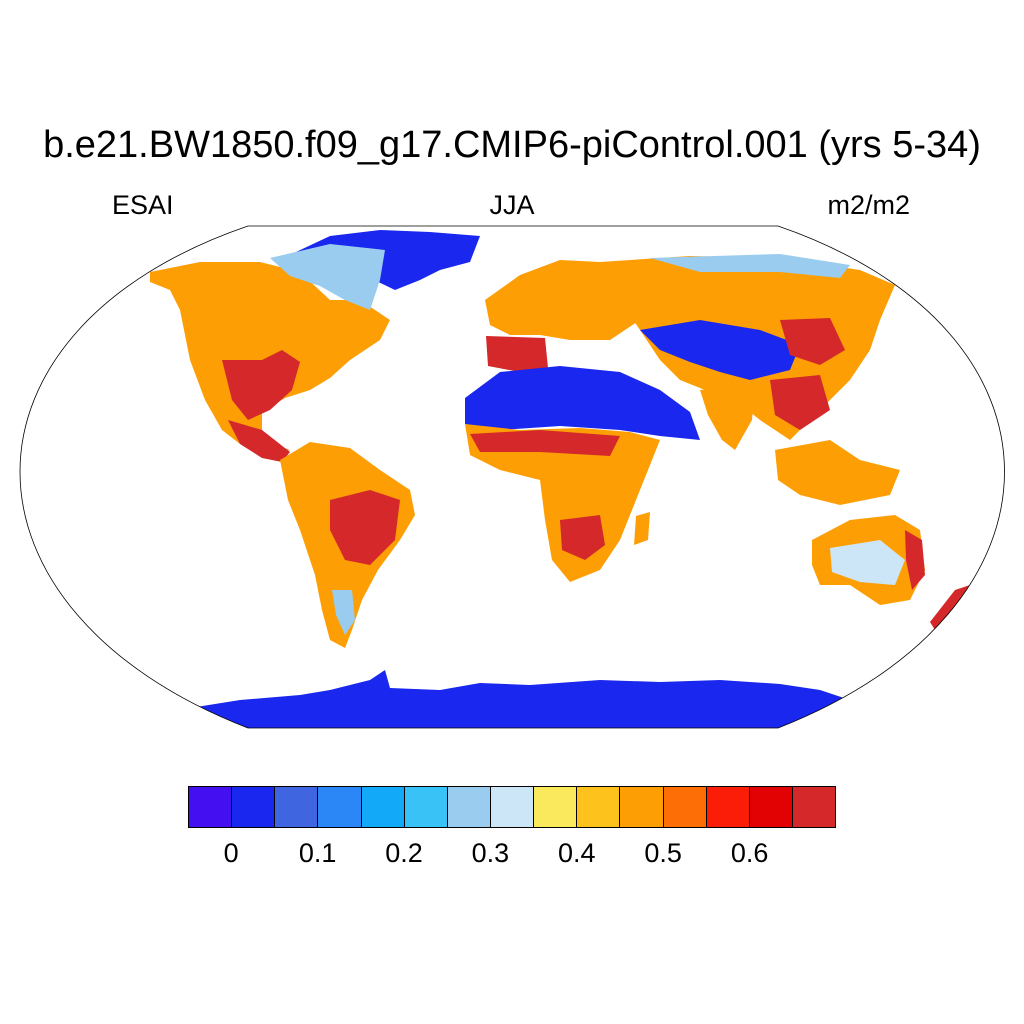 The image size is (1024, 1024). What do you see at coordinates (950, 607) in the screenshot?
I see `new-zealand` at bounding box center [950, 607].